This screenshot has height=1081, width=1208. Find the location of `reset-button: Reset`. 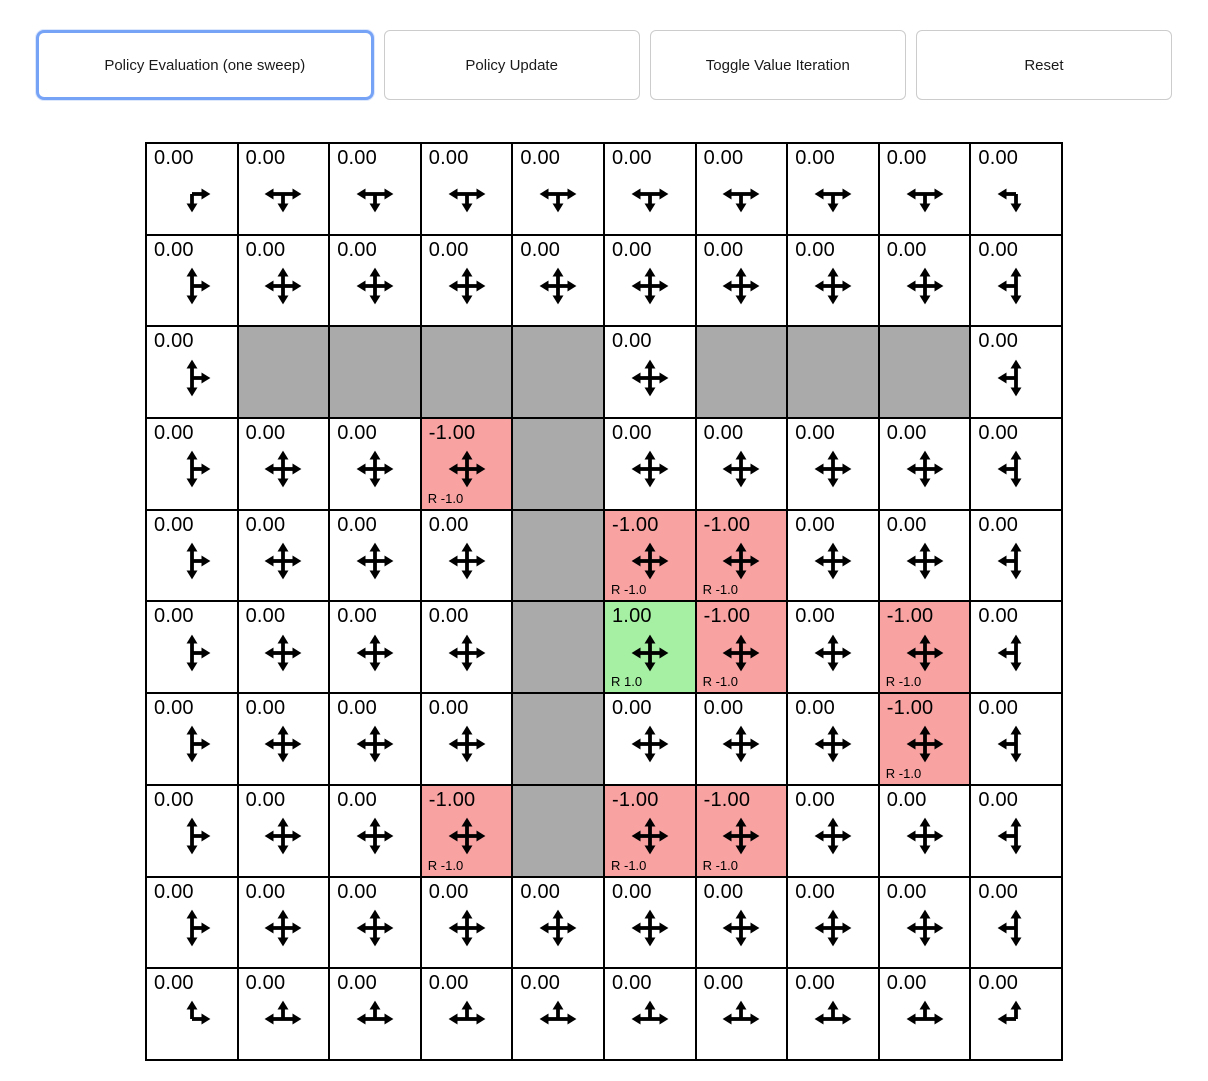

reset-button: Reset is located at coordinates (1043, 65).